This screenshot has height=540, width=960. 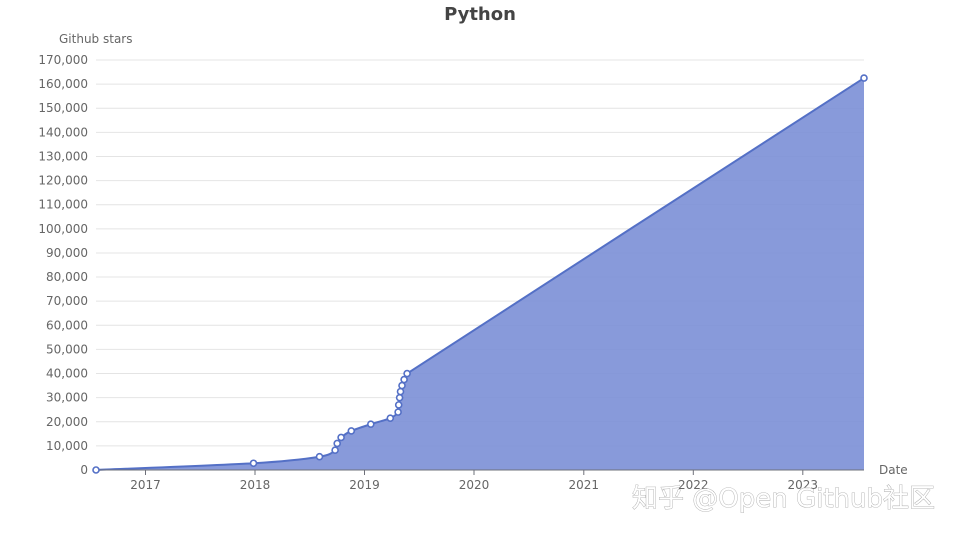 I want to click on y-tick-label: 50,000, so click(x=67, y=349).